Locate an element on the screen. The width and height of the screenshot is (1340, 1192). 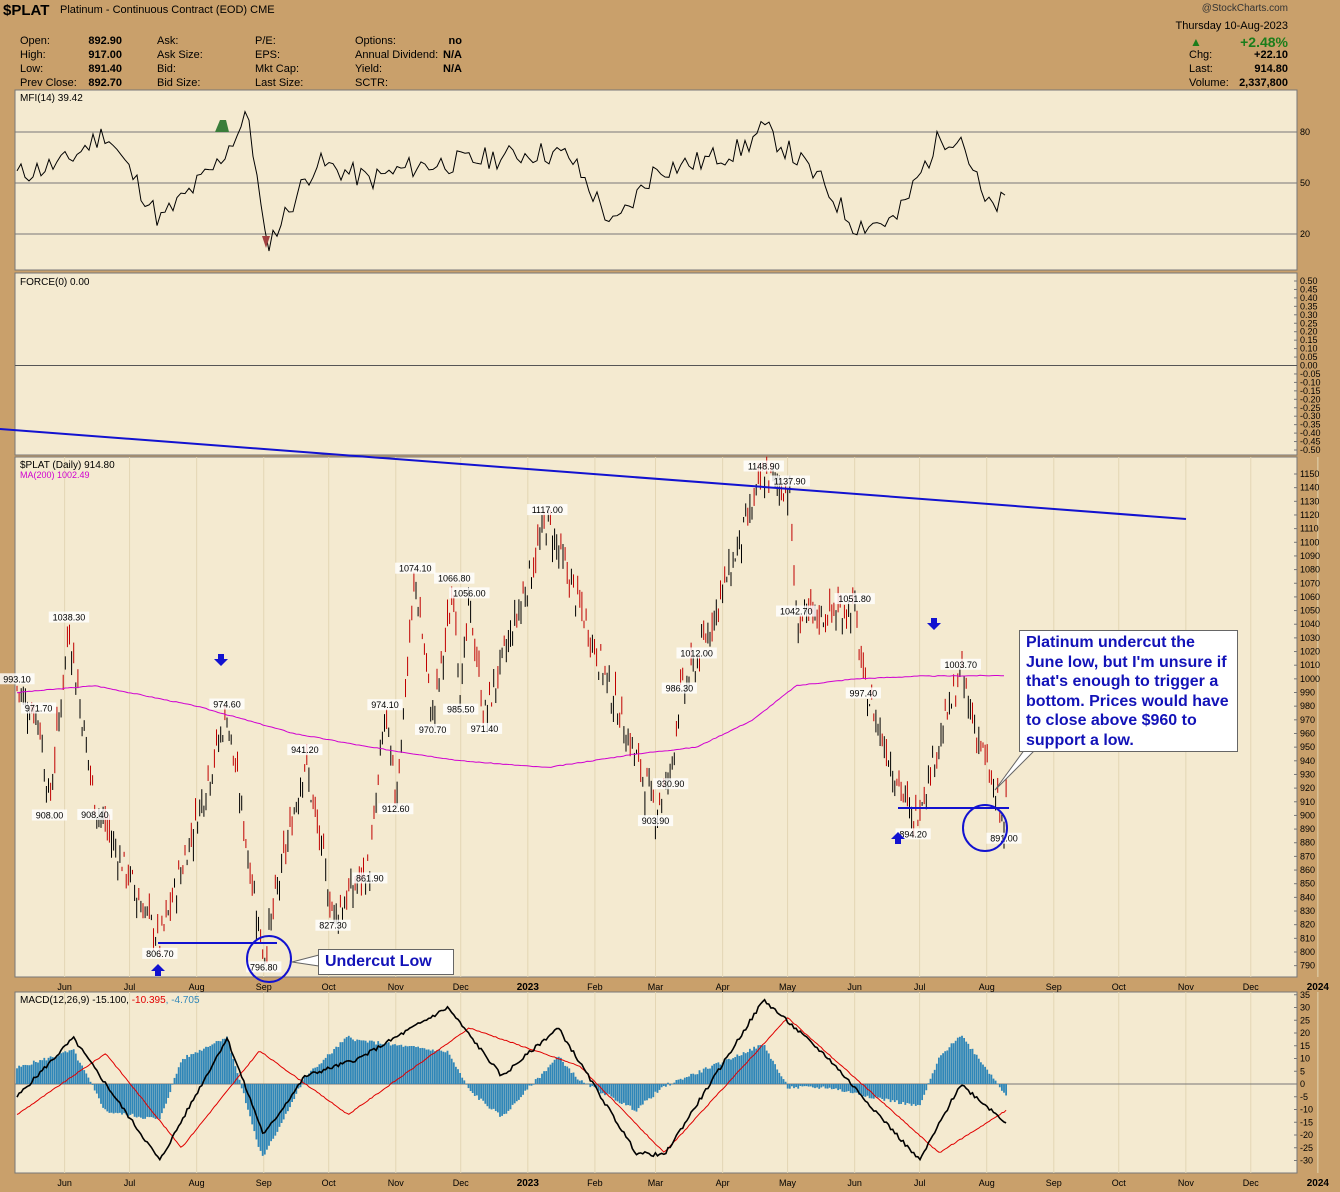
prev-close-value: 892.70 is located at coordinates (105, 83).